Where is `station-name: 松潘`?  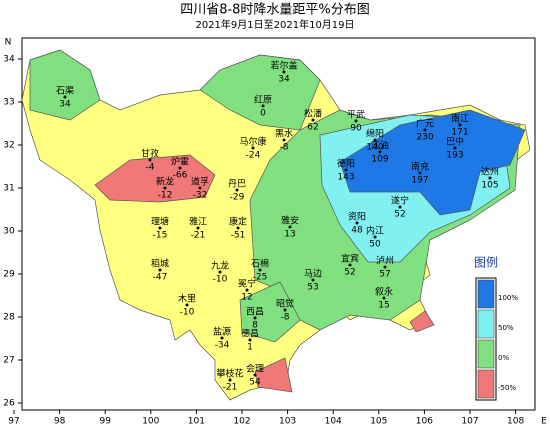 station-name: 松潘 is located at coordinates (313, 114).